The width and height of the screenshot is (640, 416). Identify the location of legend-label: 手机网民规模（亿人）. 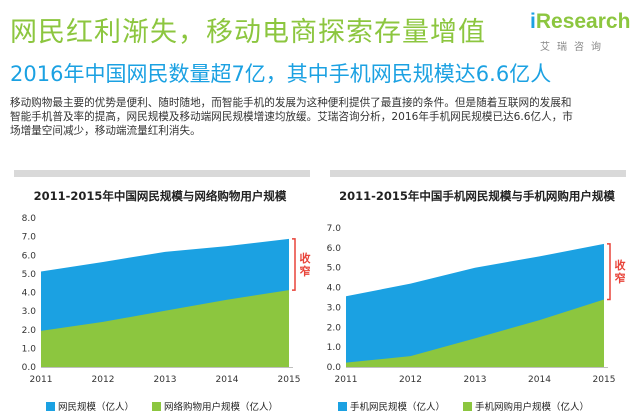
(398, 407).